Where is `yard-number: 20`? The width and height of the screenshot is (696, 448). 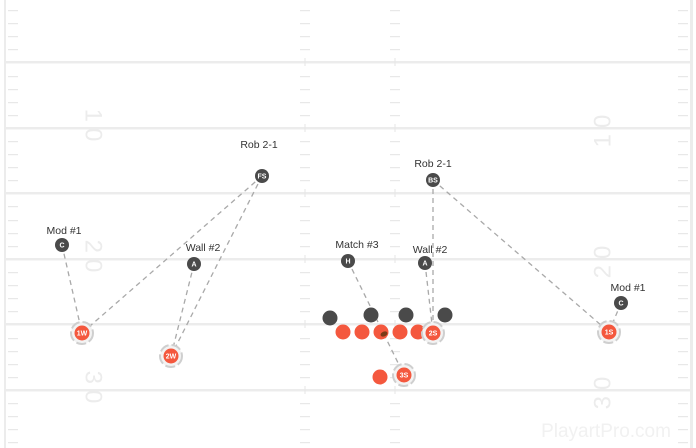 yard-number: 20 is located at coordinates (93, 259).